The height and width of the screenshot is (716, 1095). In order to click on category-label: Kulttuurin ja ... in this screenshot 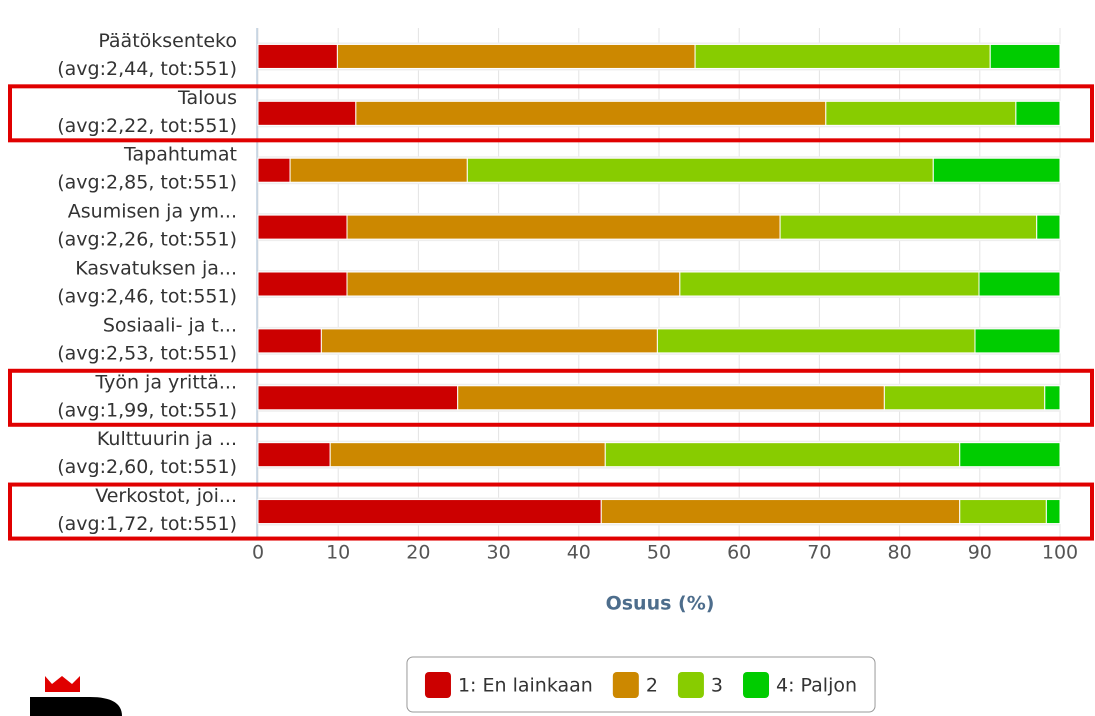, I will do `click(167, 439)`.